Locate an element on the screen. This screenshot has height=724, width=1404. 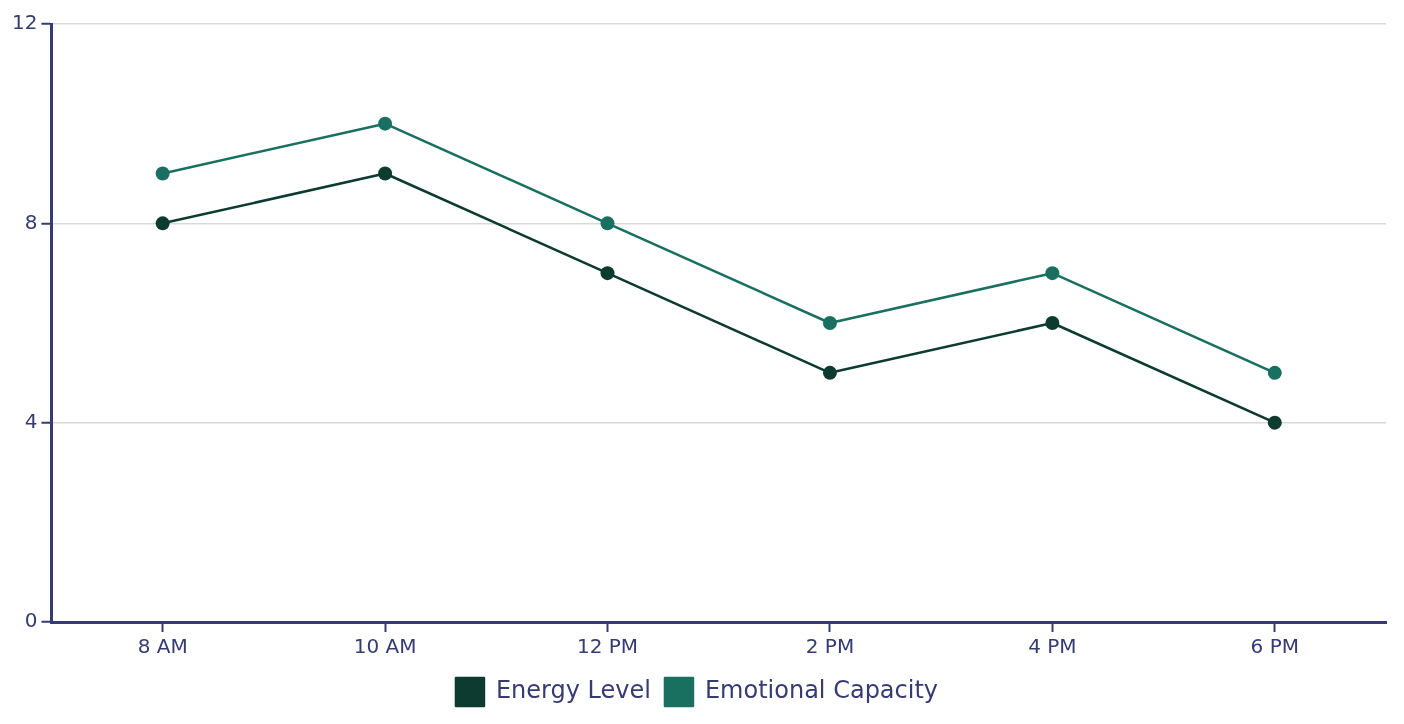
x-tick-label: 6 PM is located at coordinates (1274, 646).